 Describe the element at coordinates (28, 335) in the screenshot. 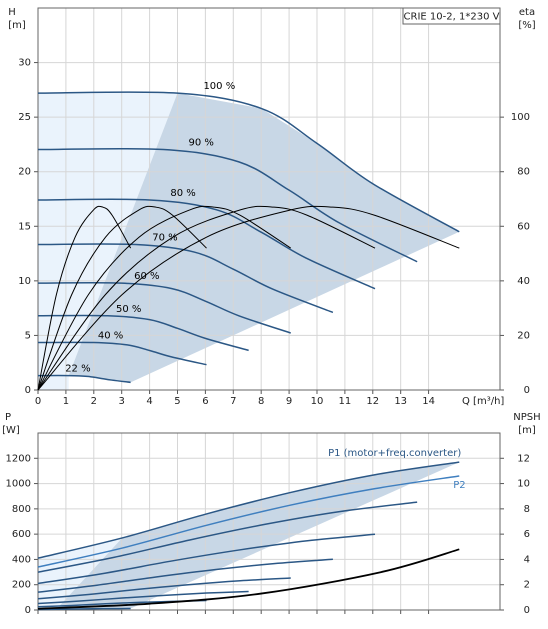

I see `y-tick-label: 5` at that location.